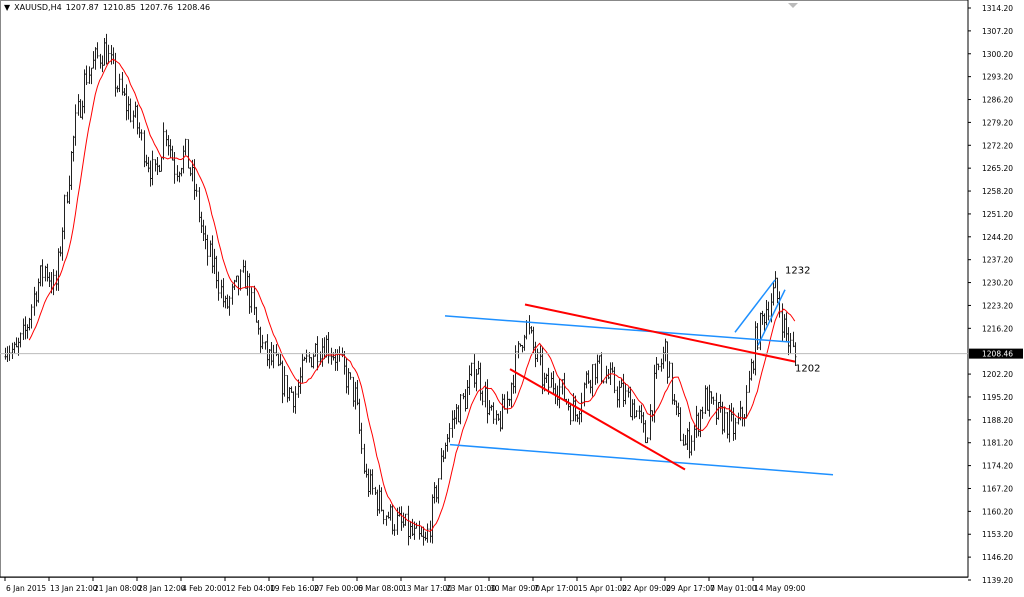 The width and height of the screenshot is (1024, 597). What do you see at coordinates (997, 354) in the screenshot?
I see `current-price-label: 1208.46` at bounding box center [997, 354].